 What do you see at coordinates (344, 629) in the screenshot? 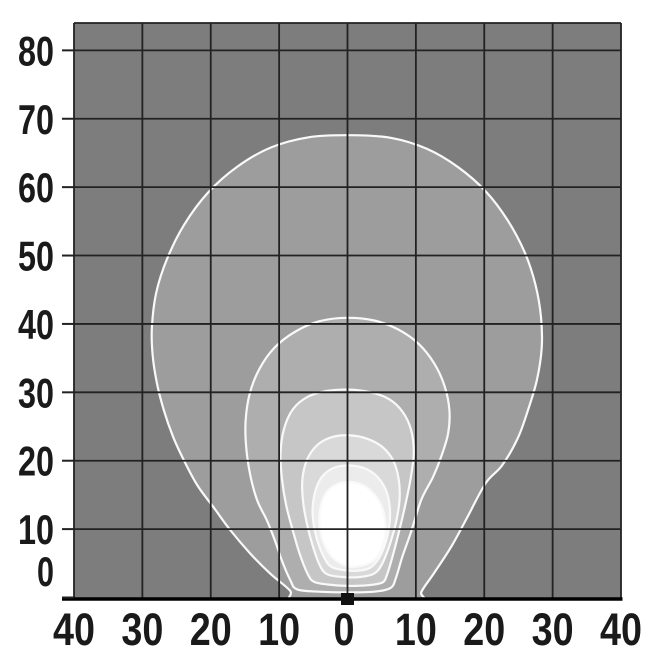
I see `x-tick-label: 0` at bounding box center [344, 629].